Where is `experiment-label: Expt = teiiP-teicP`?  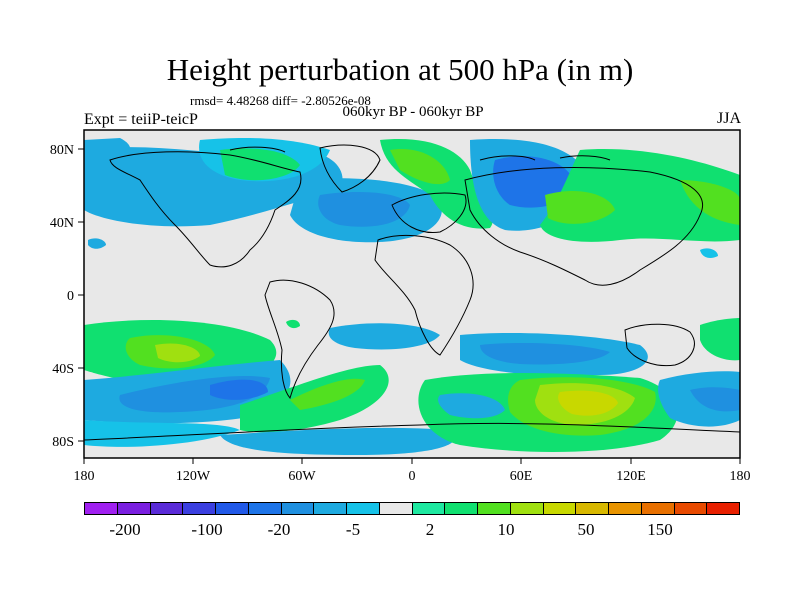
experiment-label: Expt = teiiP-teicP is located at coordinates (141, 119).